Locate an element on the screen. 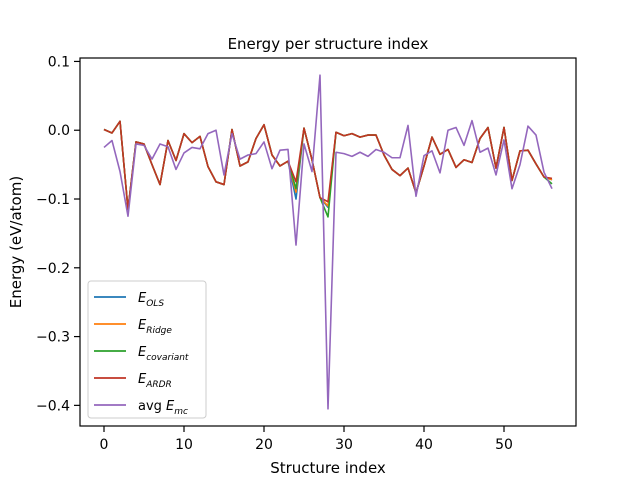 This screenshot has width=640, height=480. legend-label-4: avg Emc is located at coordinates (163, 408).